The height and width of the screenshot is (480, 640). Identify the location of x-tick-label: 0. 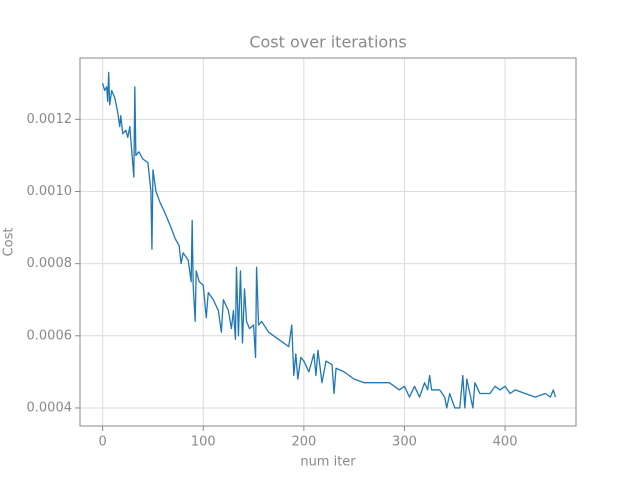
(102, 442).